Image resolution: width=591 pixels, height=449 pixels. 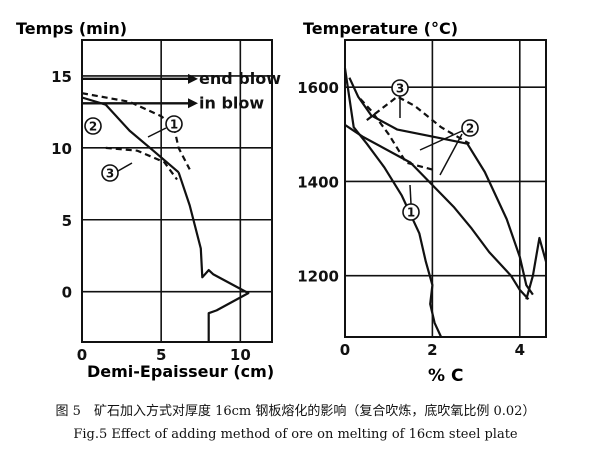 What do you see at coordinates (161, 355) in the screenshot?
I see `left-x-tick-label: 5` at bounding box center [161, 355].